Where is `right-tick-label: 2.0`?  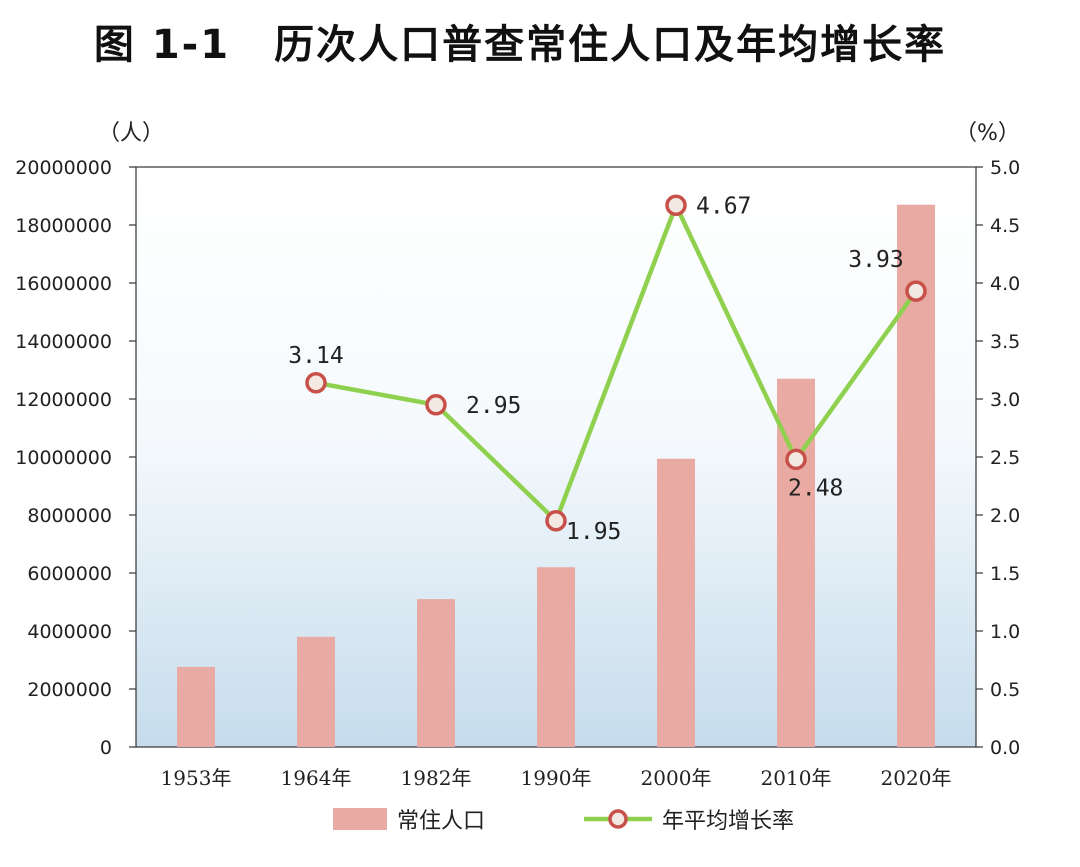 right-tick-label: 2.0 is located at coordinates (1005, 516).